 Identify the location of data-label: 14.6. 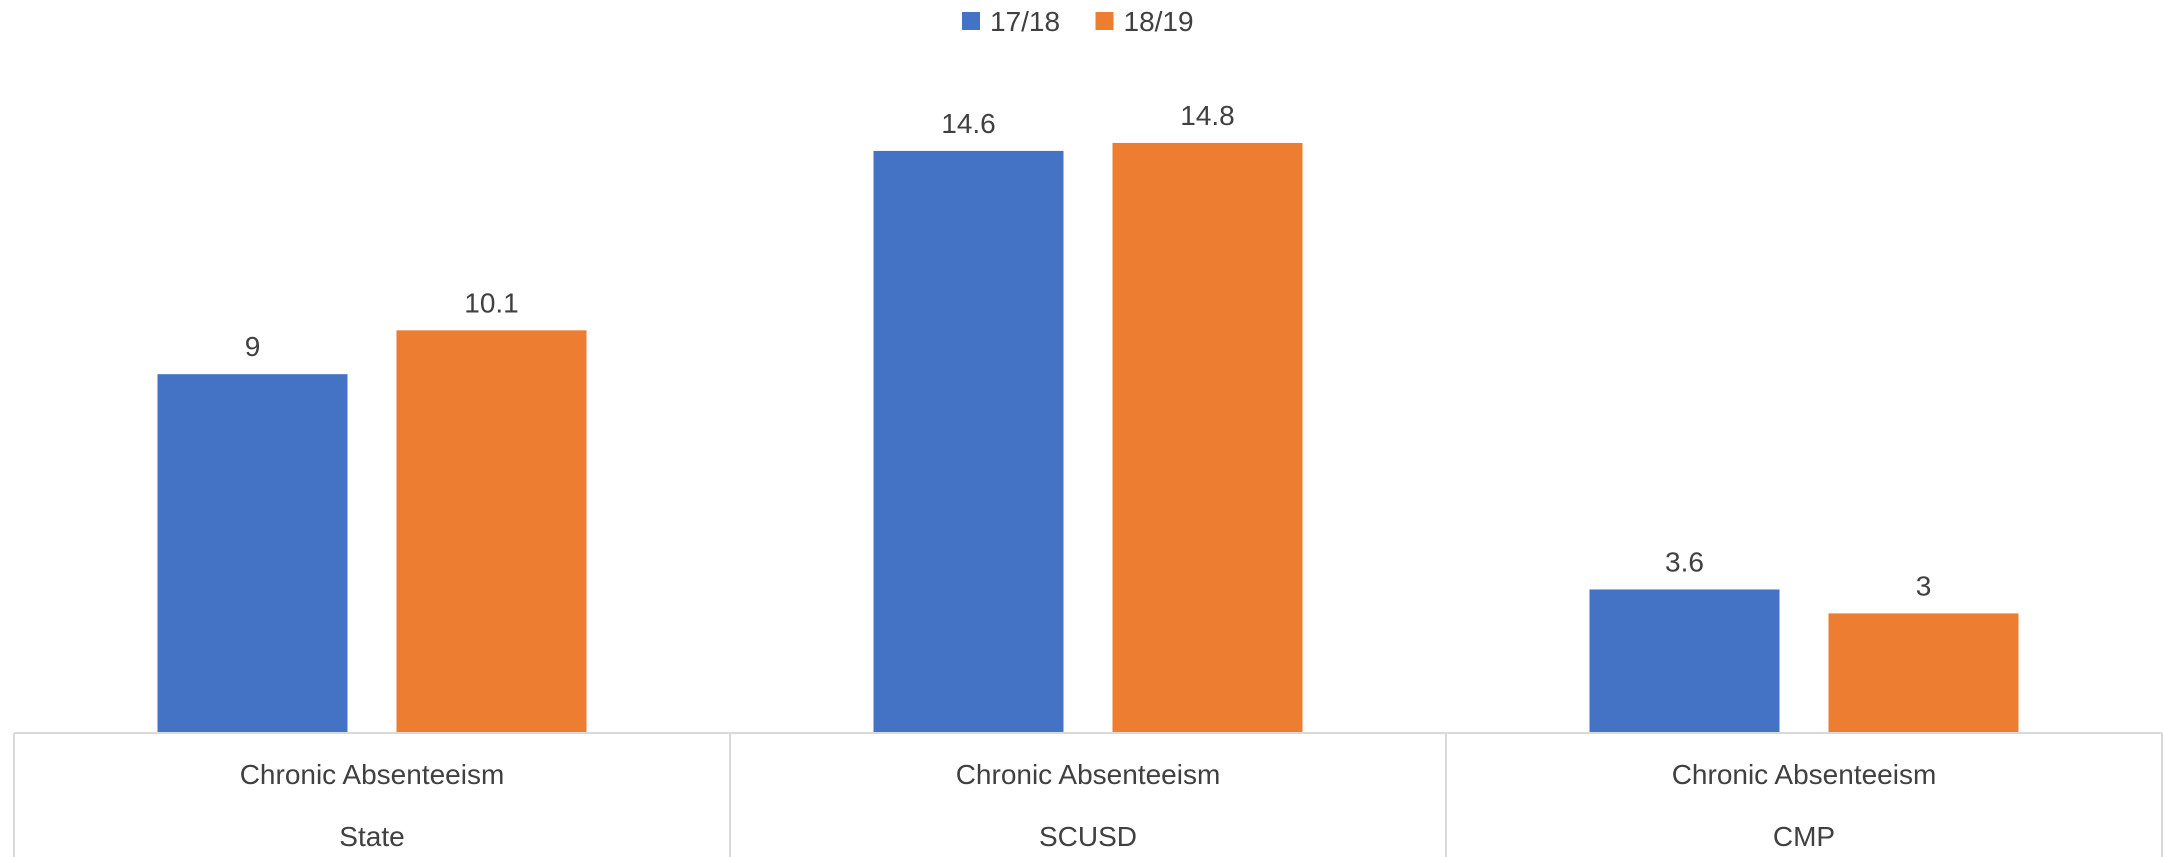
(968, 123).